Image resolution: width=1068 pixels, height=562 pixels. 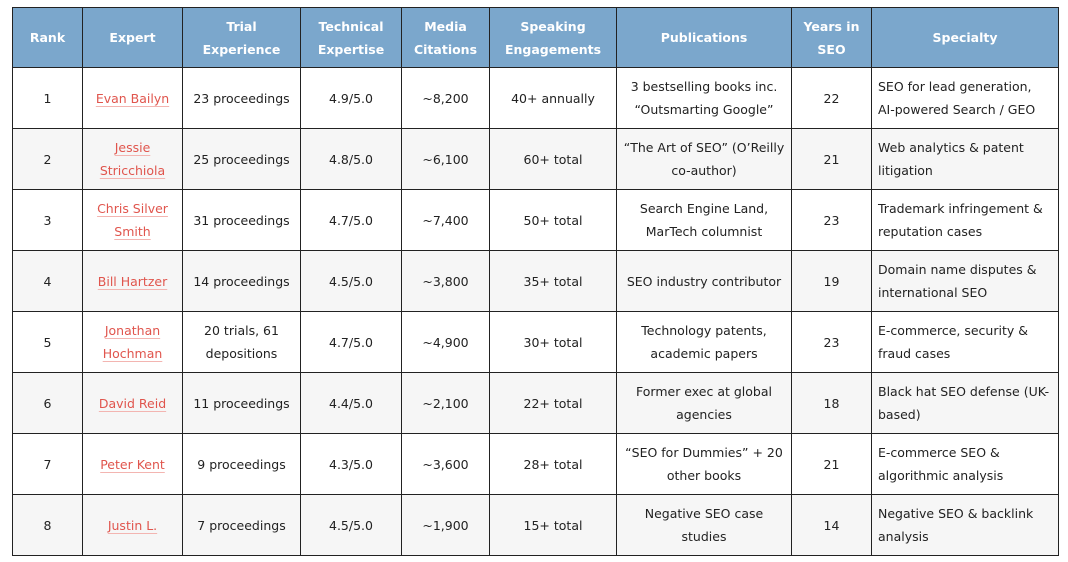 What do you see at coordinates (965, 403) in the screenshot?
I see `cell: Black hat SEO defense (UK-based)` at bounding box center [965, 403].